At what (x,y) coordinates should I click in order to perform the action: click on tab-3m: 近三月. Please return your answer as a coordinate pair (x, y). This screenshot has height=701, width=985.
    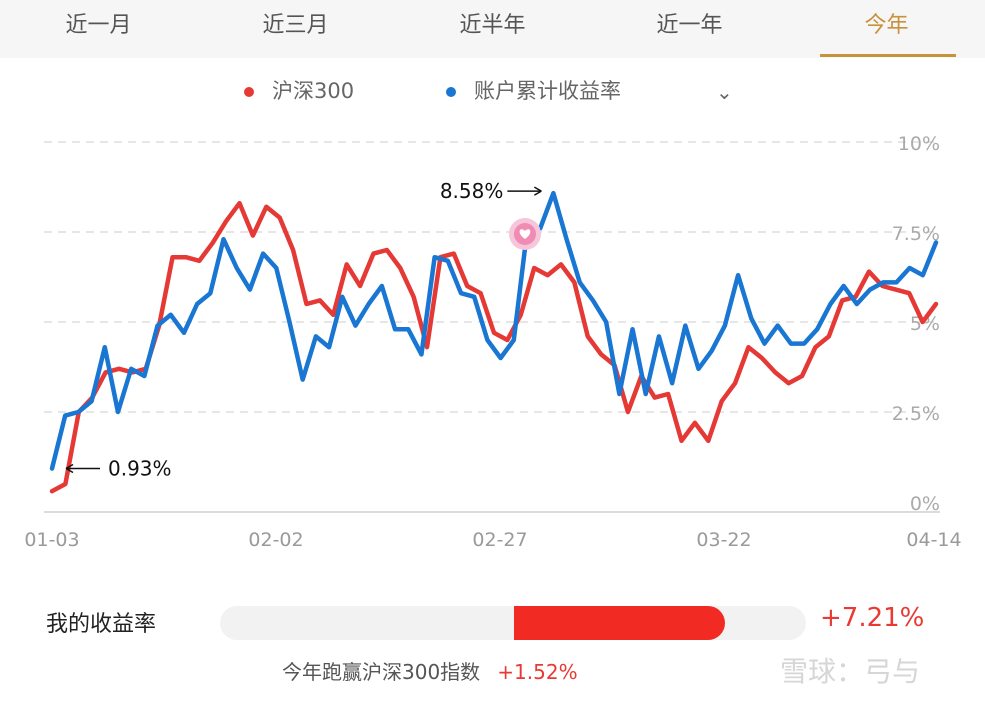
    Looking at the image, I should click on (295, 25).